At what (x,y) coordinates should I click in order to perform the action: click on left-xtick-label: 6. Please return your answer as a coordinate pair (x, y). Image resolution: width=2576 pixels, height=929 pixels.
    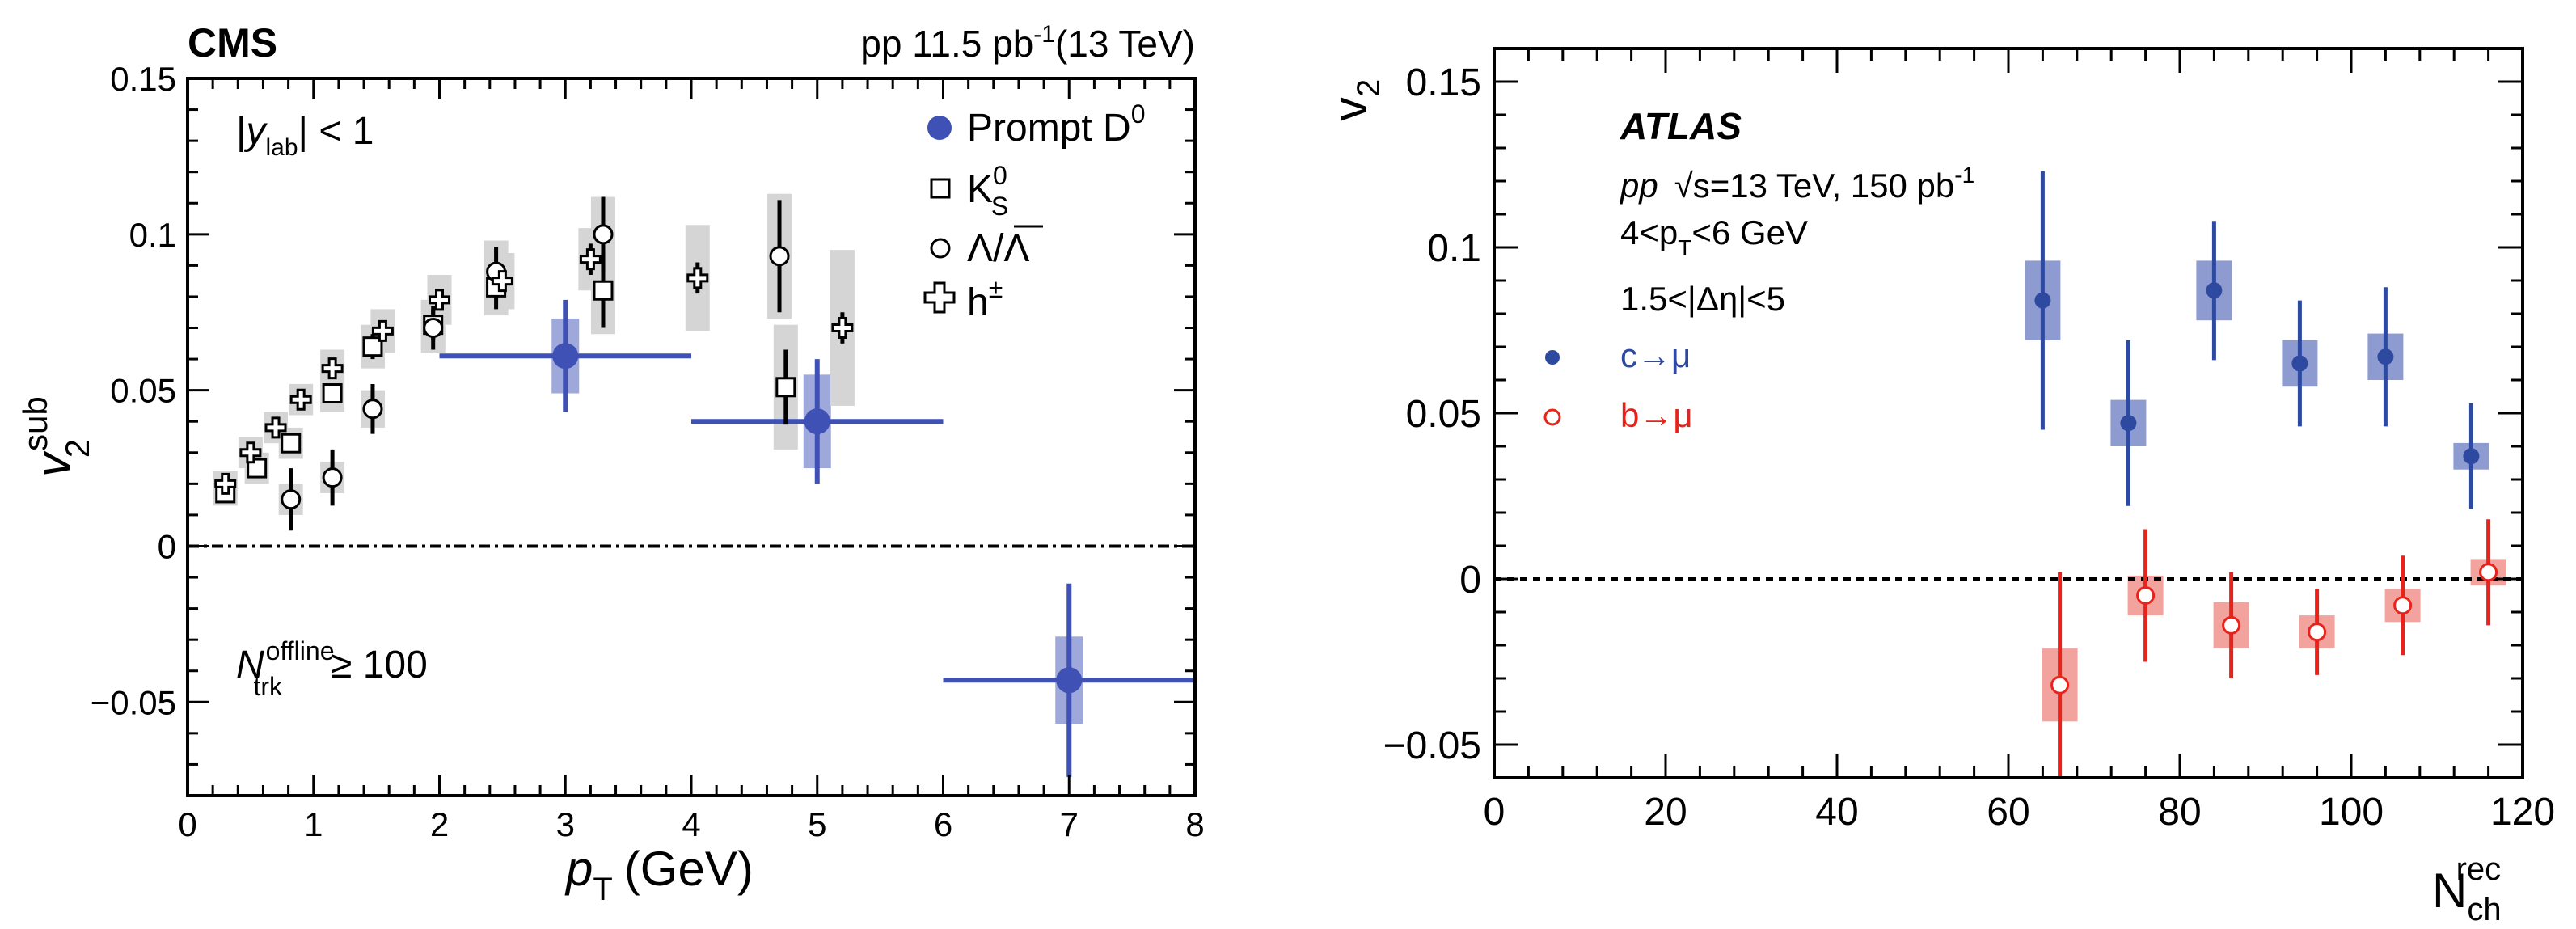
    Looking at the image, I should click on (943, 824).